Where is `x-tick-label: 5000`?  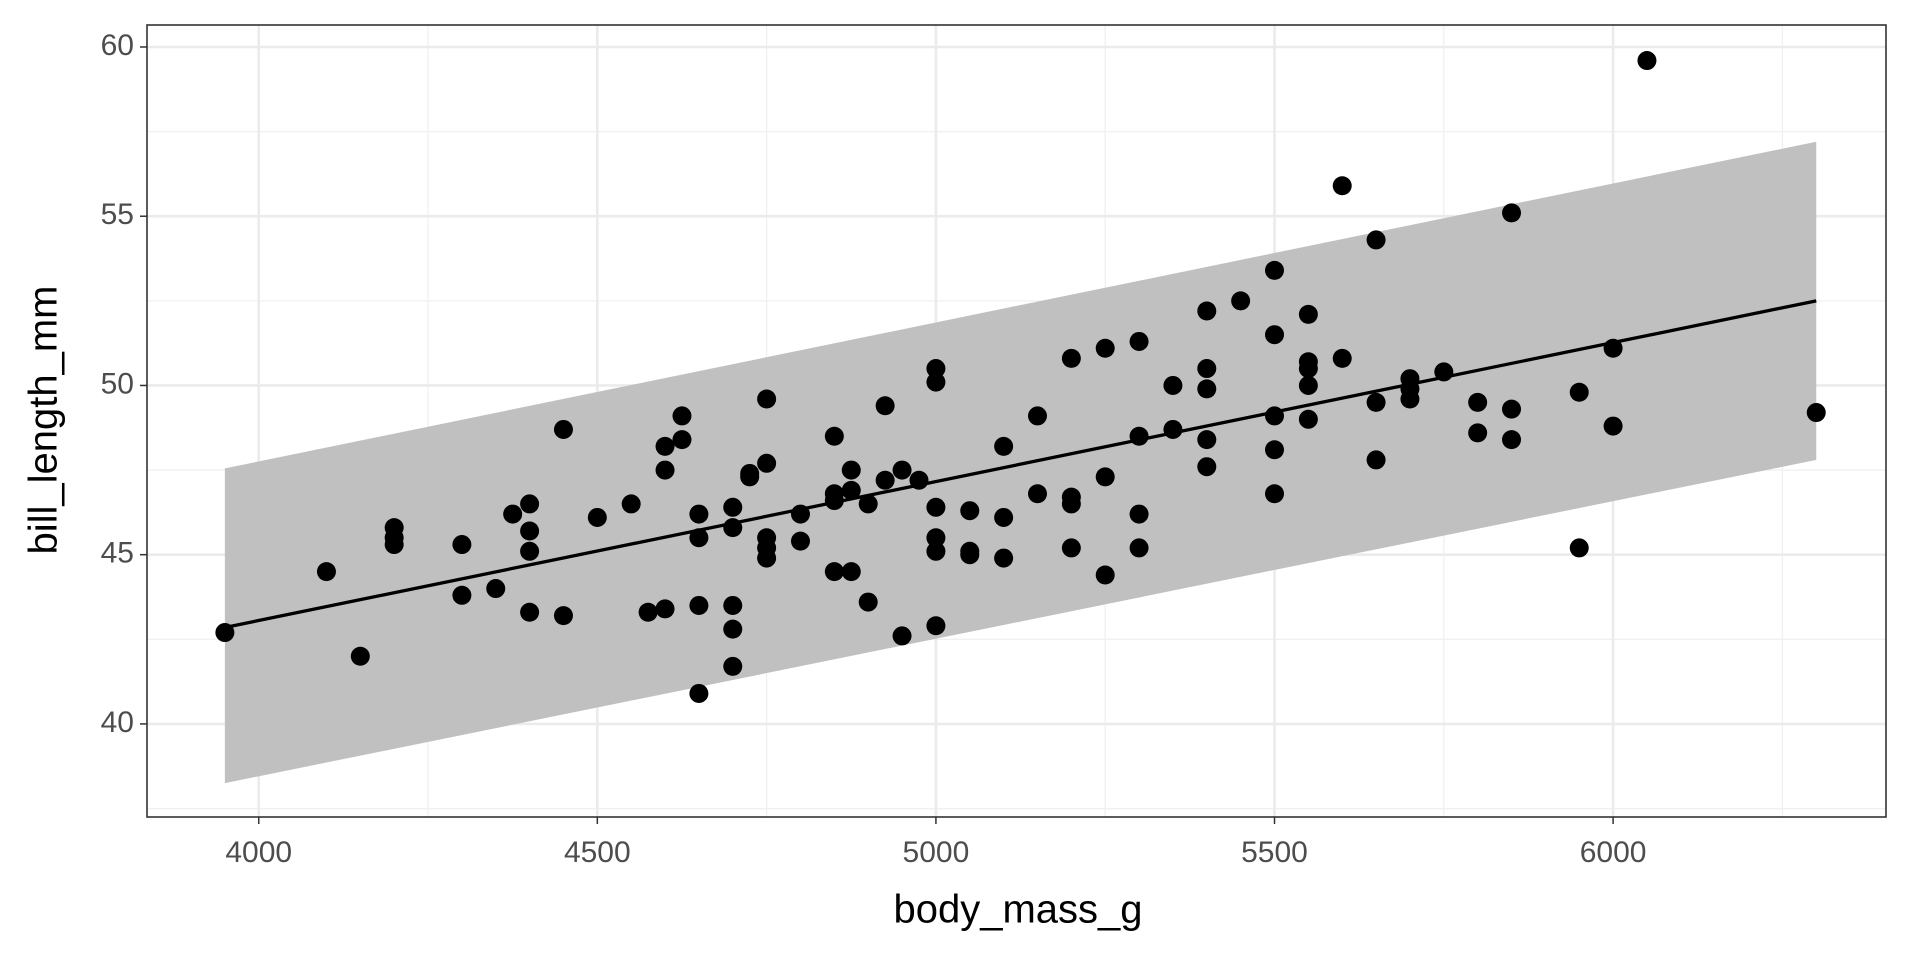 x-tick-label: 5000 is located at coordinates (936, 852).